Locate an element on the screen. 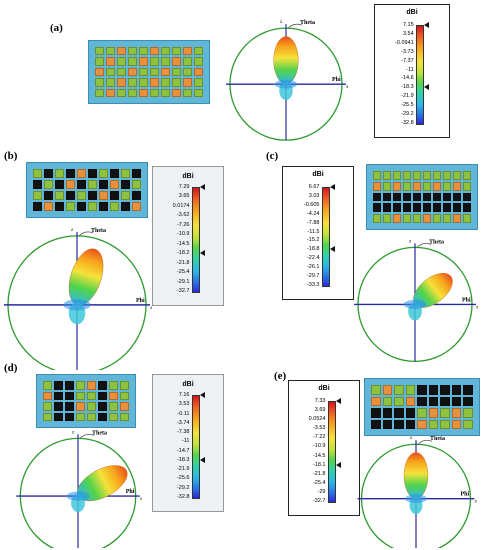  colorbar-title-b: dBi is located at coordinates (188, 176).